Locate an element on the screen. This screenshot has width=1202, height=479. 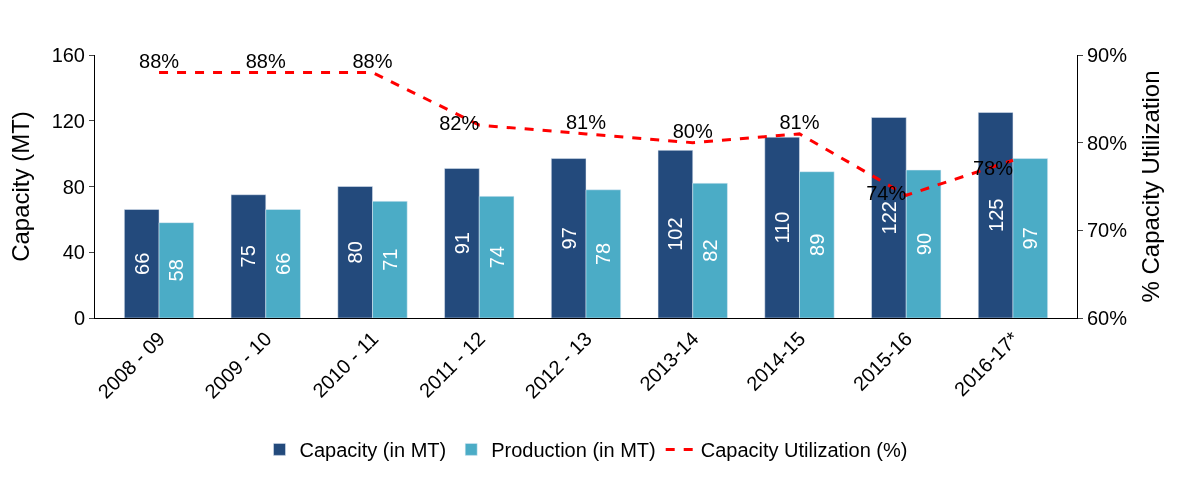
y-tick-label: 120 is located at coordinates (68, 120).